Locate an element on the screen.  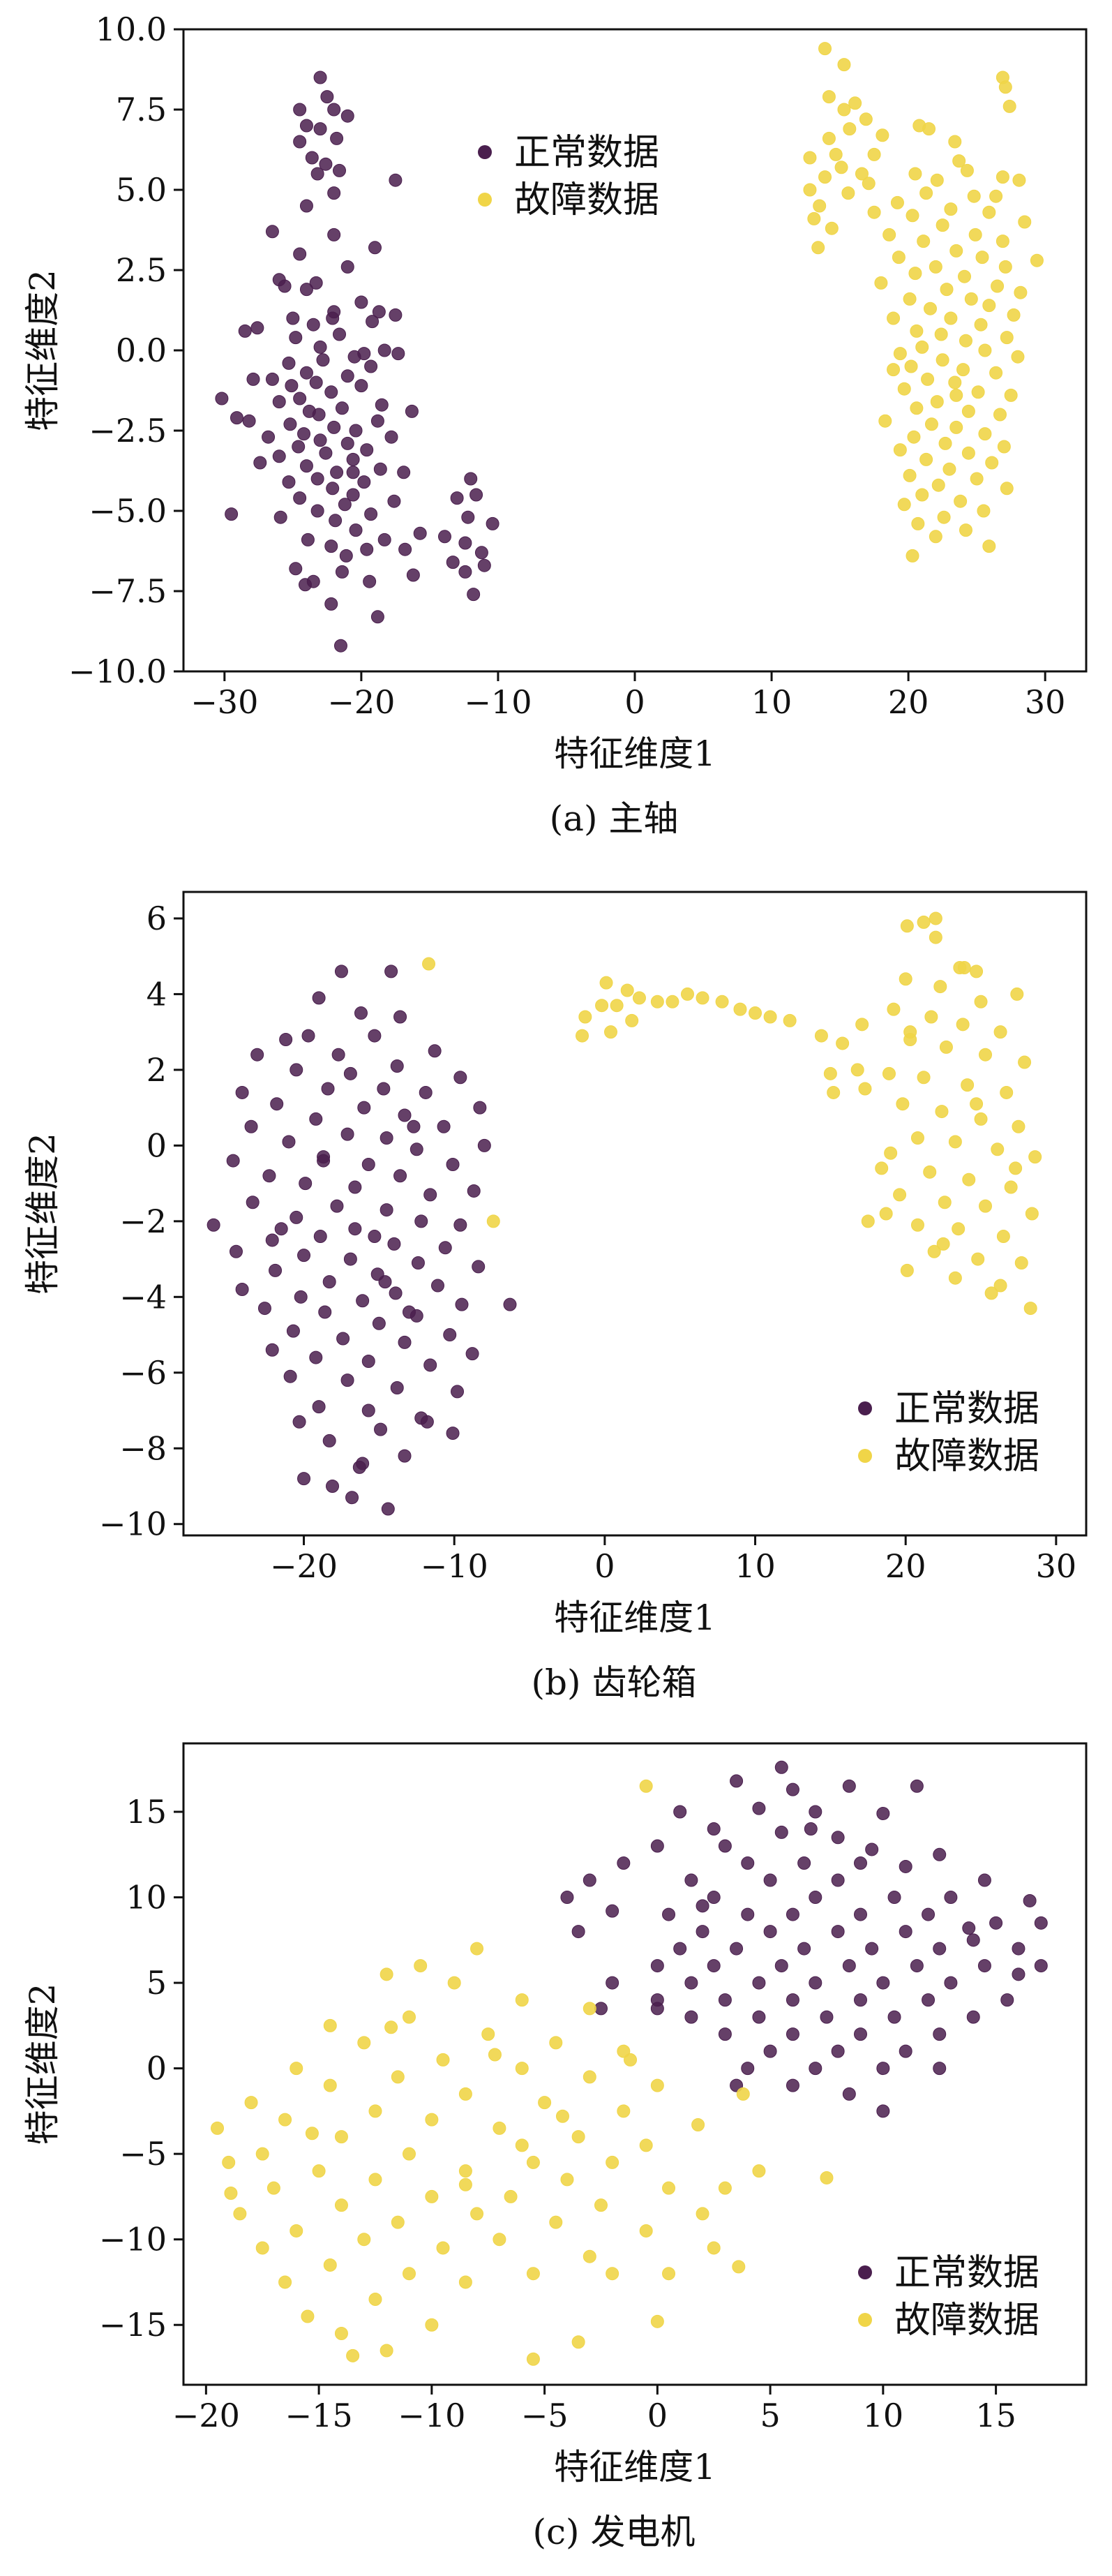
x-tick-label: 5 is located at coordinates (770, 2415).